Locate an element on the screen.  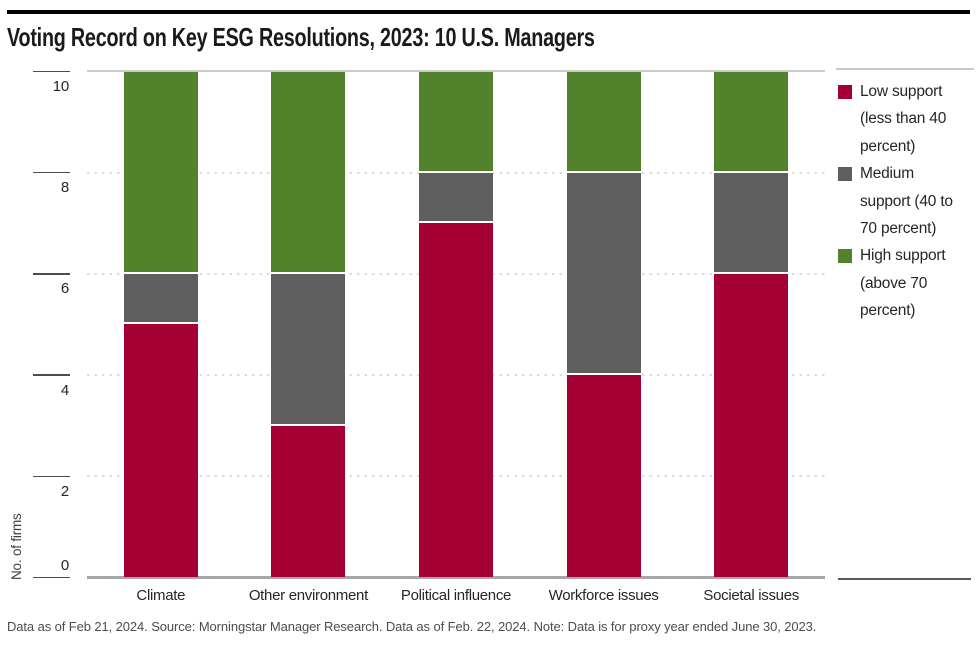
x-category-label: Climate is located at coordinates (161, 595).